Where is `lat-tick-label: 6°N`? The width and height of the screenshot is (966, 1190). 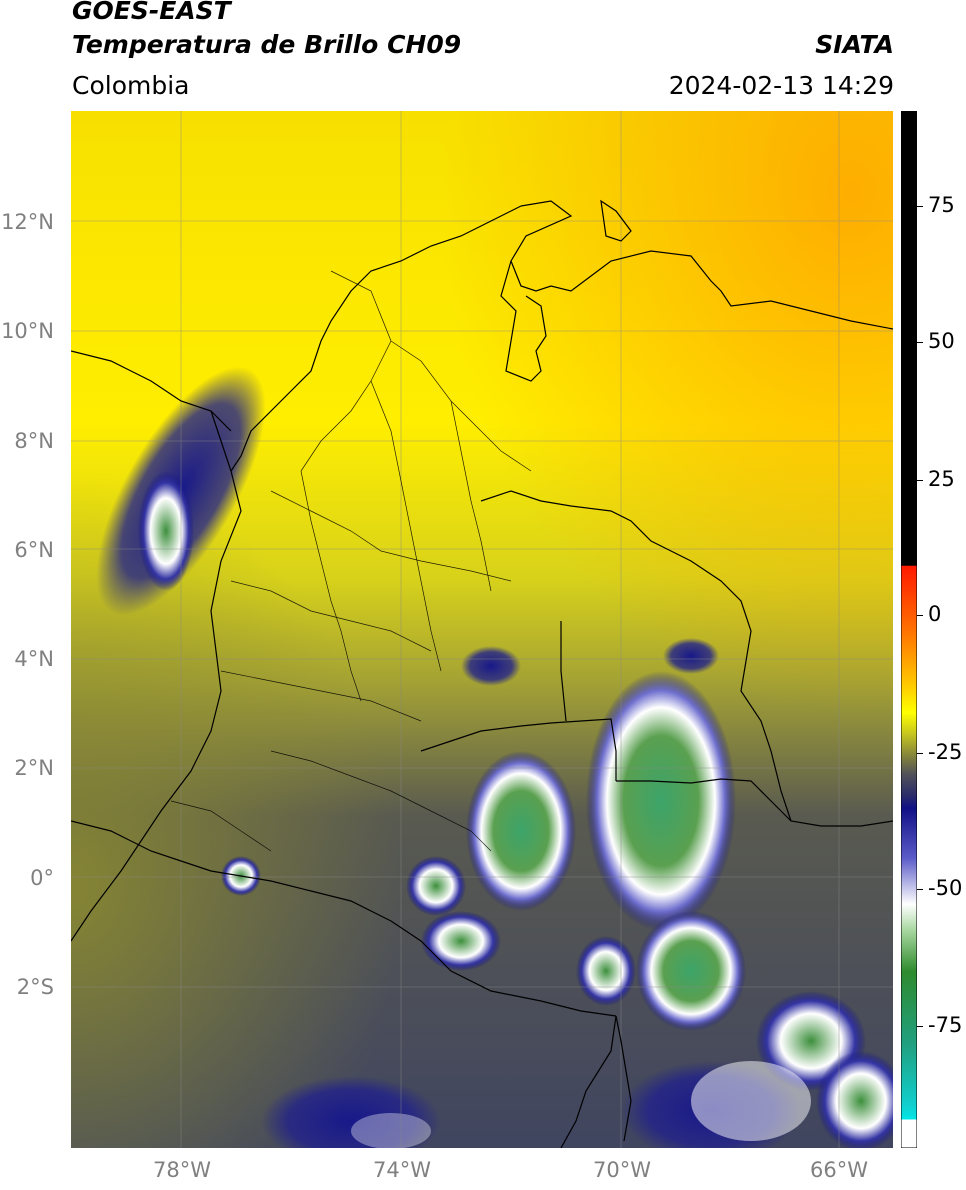
lat-tick-label: 6°N is located at coordinates (34, 550).